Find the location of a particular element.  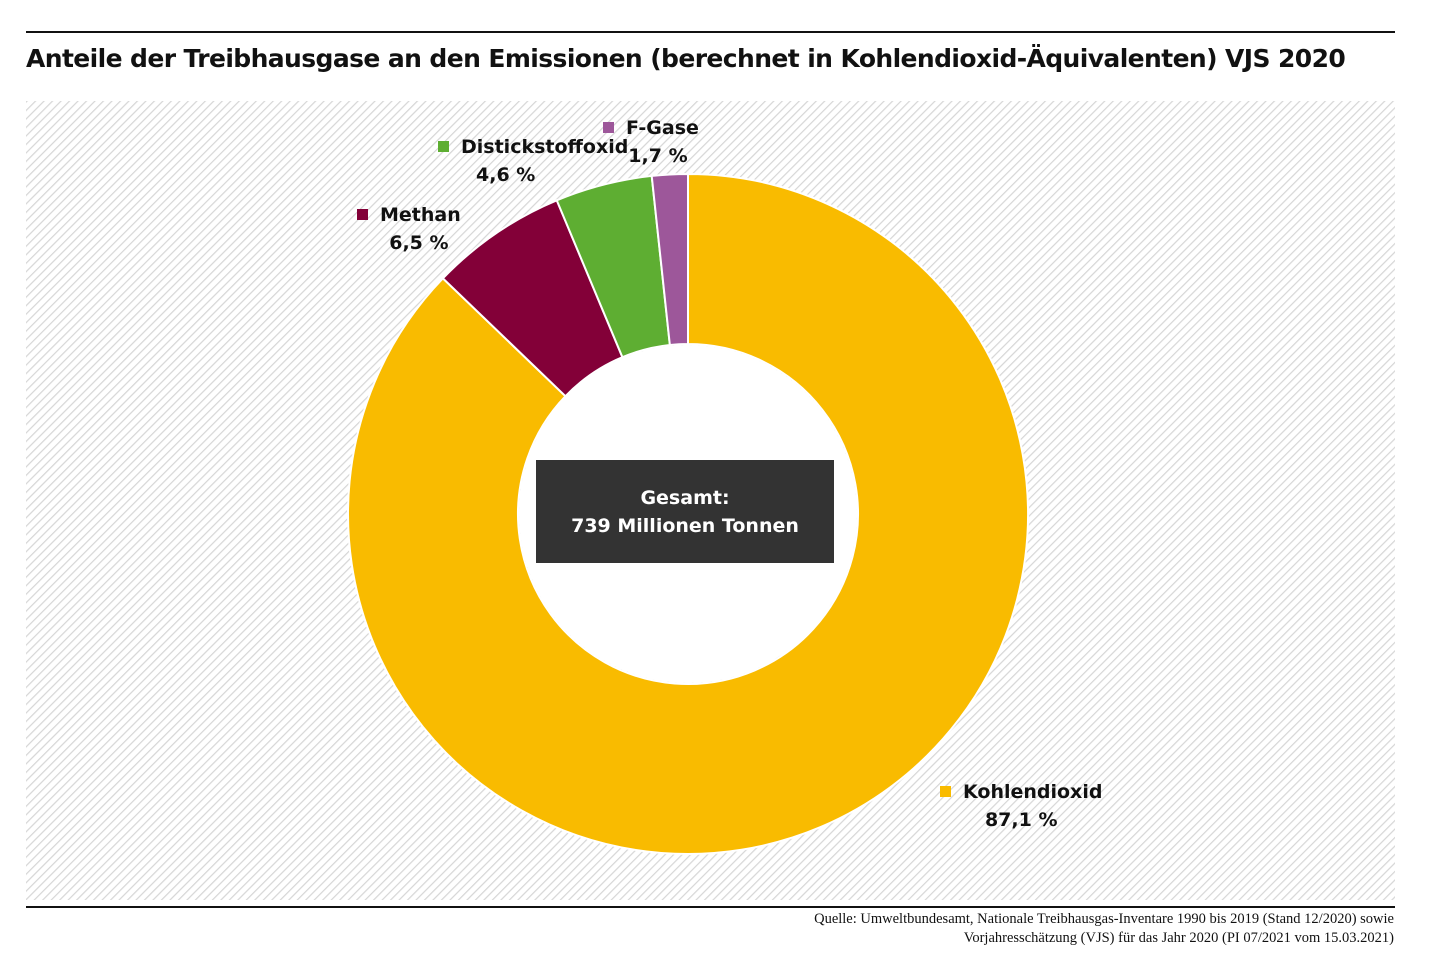

legend-swatch-distickstoffoxid is located at coordinates (443, 146).